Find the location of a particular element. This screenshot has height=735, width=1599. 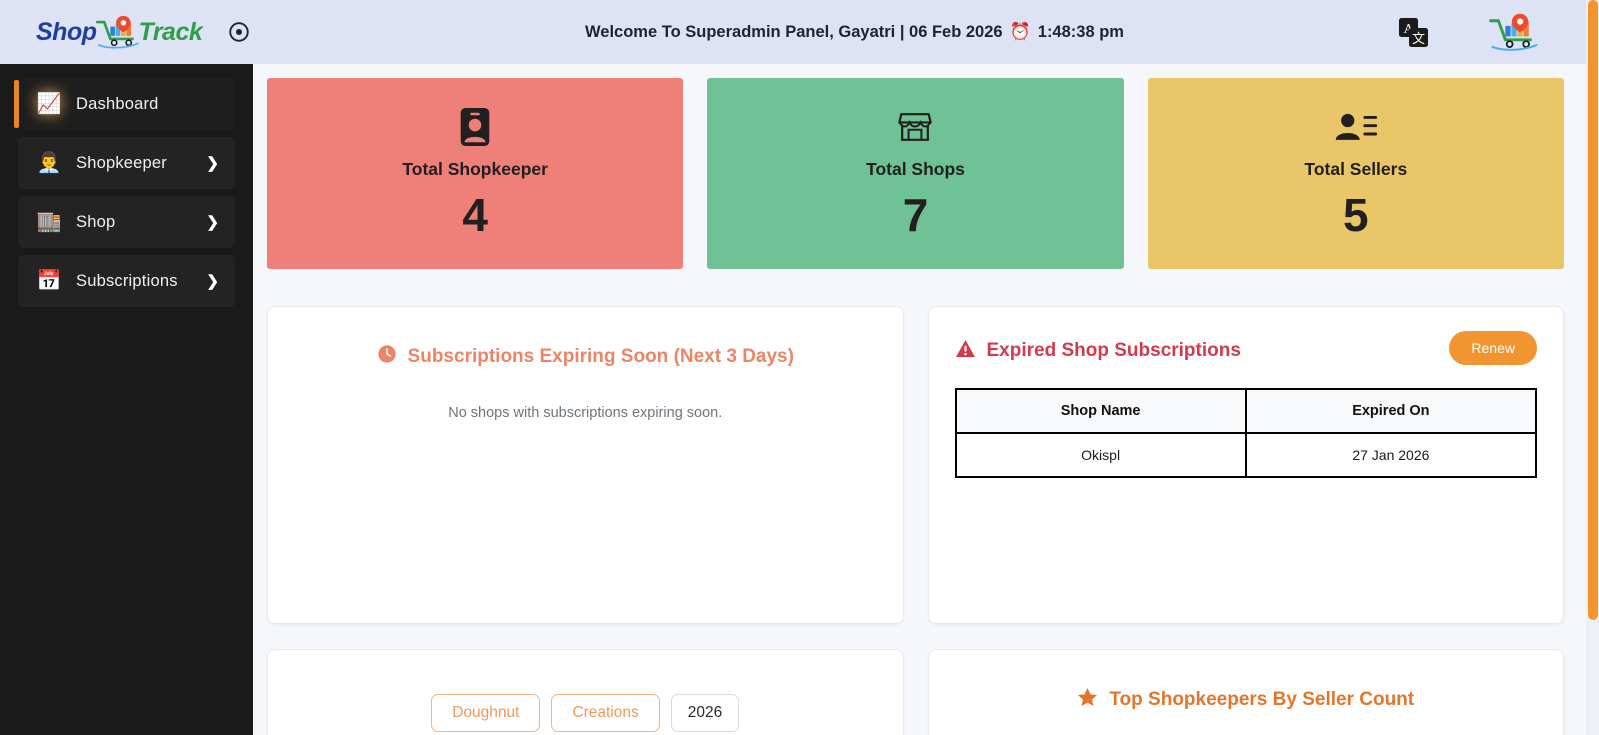

stat-card-value: 5 is located at coordinates (1356, 215).